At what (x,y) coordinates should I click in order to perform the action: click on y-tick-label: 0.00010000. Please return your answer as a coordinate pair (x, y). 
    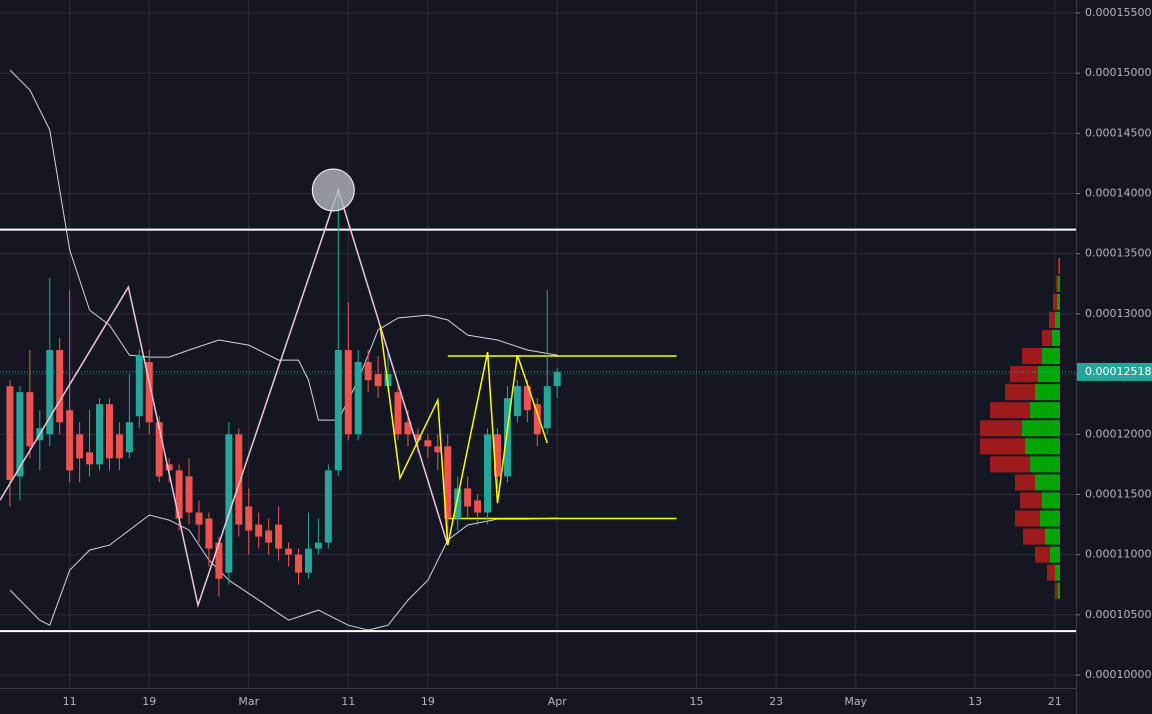
    Looking at the image, I should click on (1118, 674).